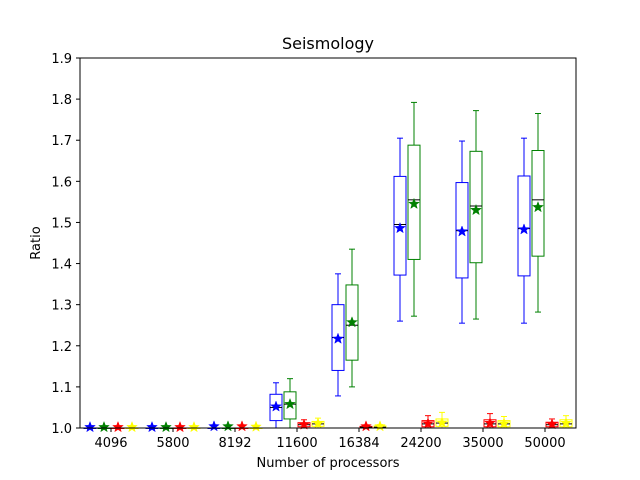 The image size is (640, 480). What do you see at coordinates (328, 43) in the screenshot?
I see `chart-title: Seismology` at bounding box center [328, 43].